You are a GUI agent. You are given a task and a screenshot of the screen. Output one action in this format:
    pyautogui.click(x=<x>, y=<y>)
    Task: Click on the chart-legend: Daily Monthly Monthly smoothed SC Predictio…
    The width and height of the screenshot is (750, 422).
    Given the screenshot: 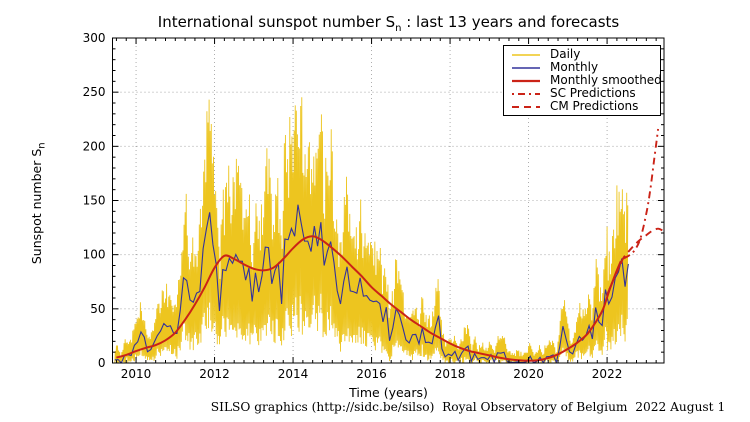 What is the action you would take?
    pyautogui.click(x=582, y=80)
    